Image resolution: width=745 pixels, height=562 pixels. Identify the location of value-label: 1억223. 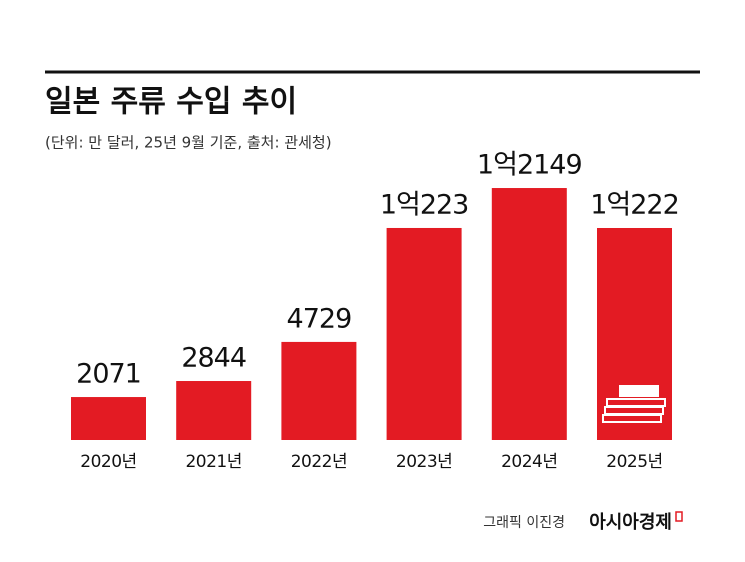
(424, 204).